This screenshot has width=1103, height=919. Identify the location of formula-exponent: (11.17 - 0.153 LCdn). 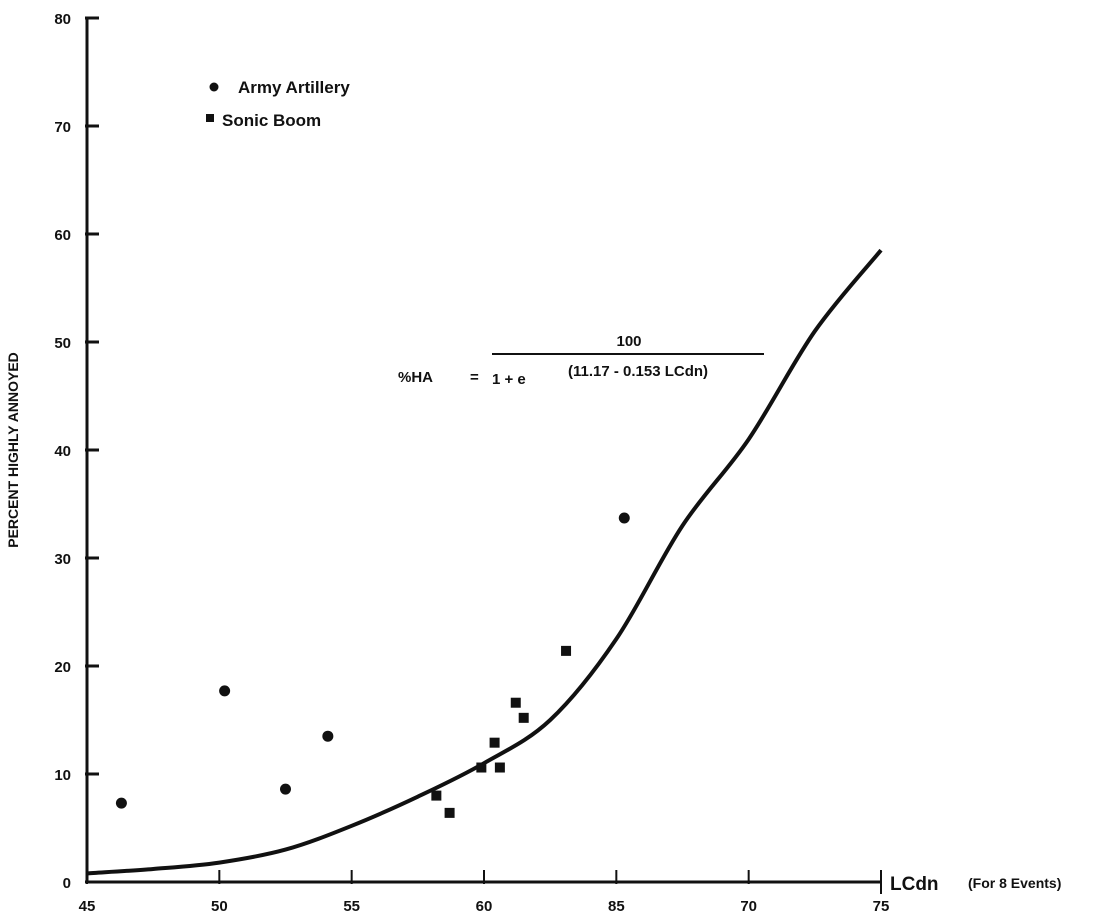
(638, 371).